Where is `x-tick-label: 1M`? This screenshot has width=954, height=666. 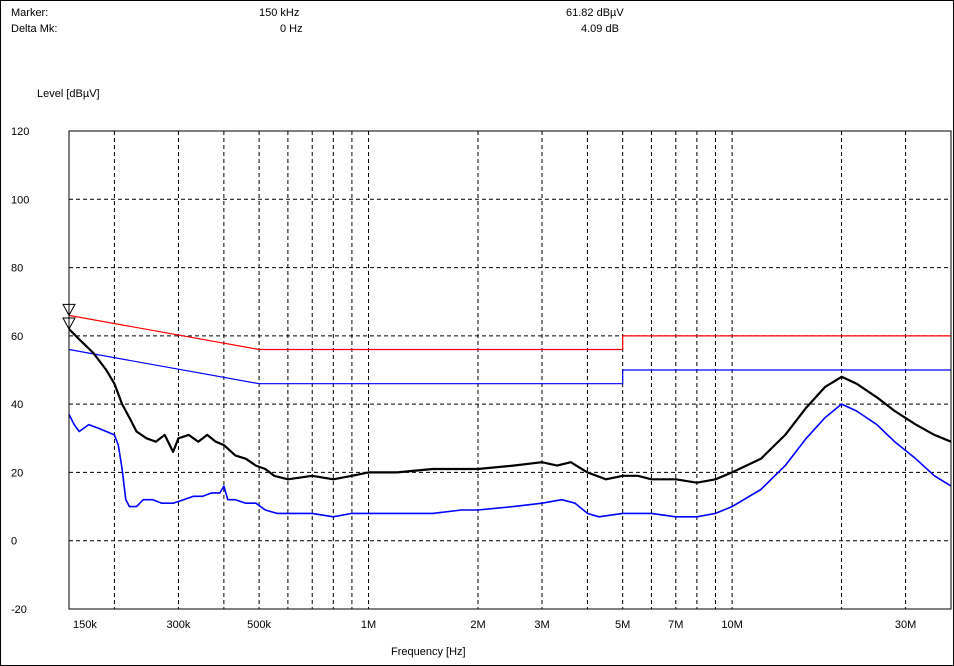
x-tick-label: 1M is located at coordinates (368, 625).